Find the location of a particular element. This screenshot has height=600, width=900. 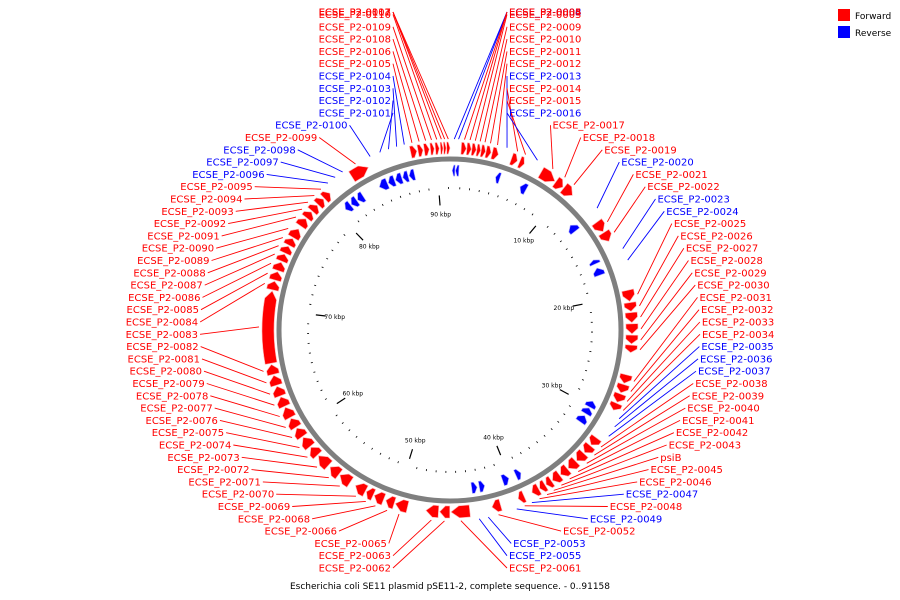

gene-label: ECSE_P2-0062 is located at coordinates (355, 569).